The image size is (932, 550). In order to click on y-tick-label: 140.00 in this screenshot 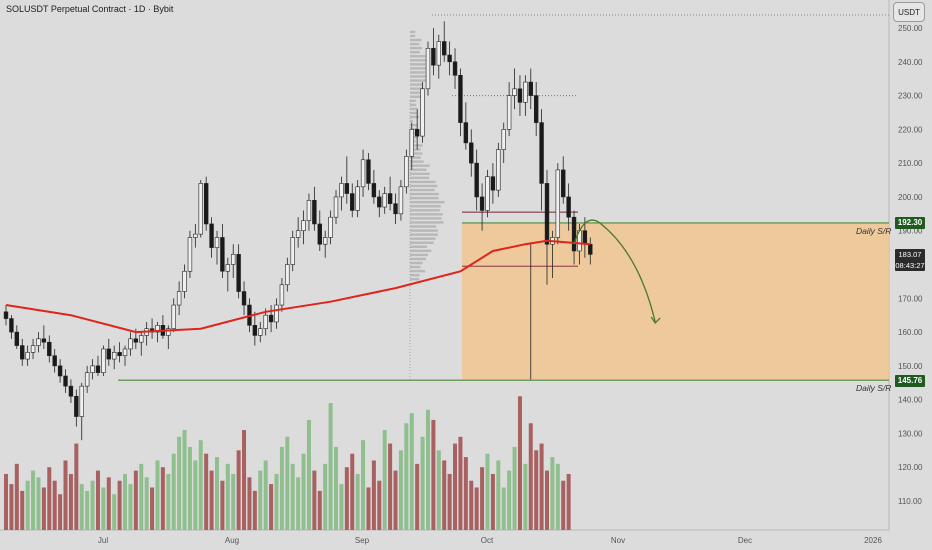, I will do `click(910, 400)`.